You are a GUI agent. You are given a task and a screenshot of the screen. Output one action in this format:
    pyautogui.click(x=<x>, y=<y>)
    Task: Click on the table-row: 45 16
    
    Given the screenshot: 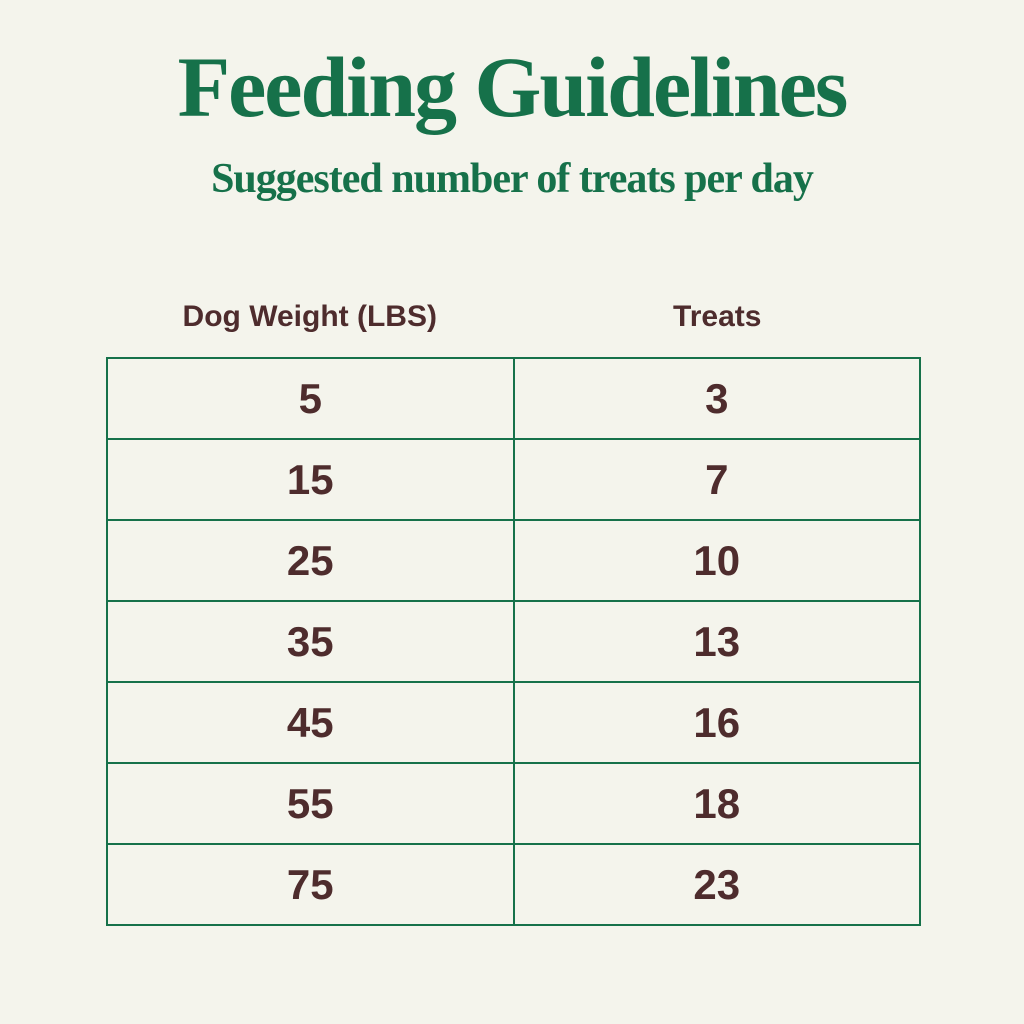 What is the action you would take?
    pyautogui.click(x=513, y=722)
    